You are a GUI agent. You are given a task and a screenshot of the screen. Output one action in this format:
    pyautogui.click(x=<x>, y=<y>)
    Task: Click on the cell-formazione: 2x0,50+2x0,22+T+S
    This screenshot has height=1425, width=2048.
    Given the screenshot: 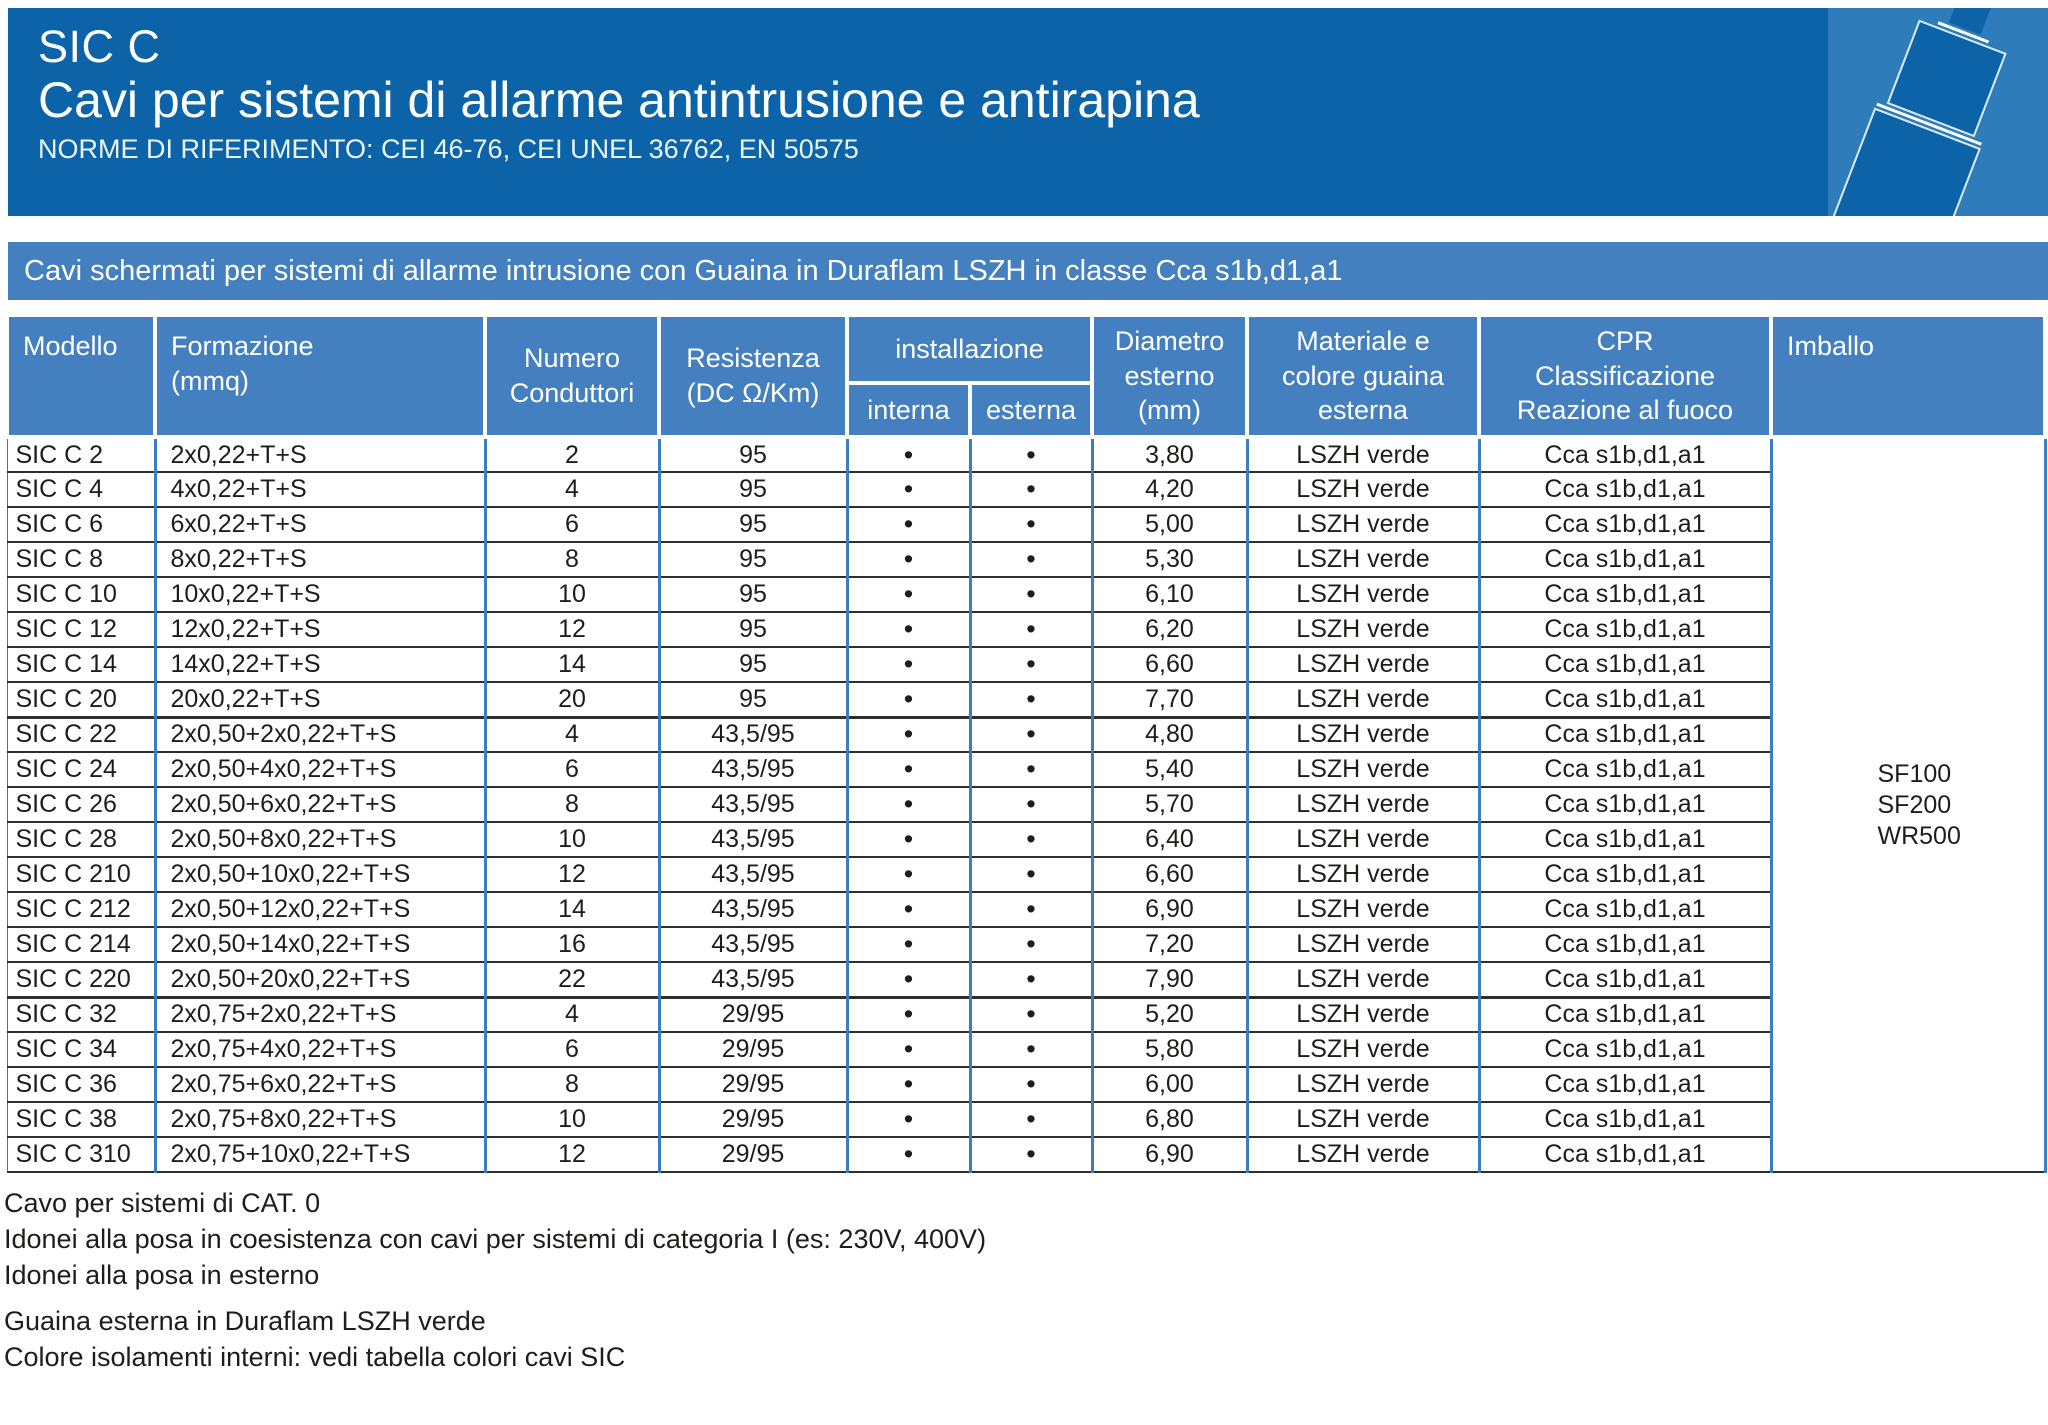 What is the action you would take?
    pyautogui.click(x=319, y=733)
    